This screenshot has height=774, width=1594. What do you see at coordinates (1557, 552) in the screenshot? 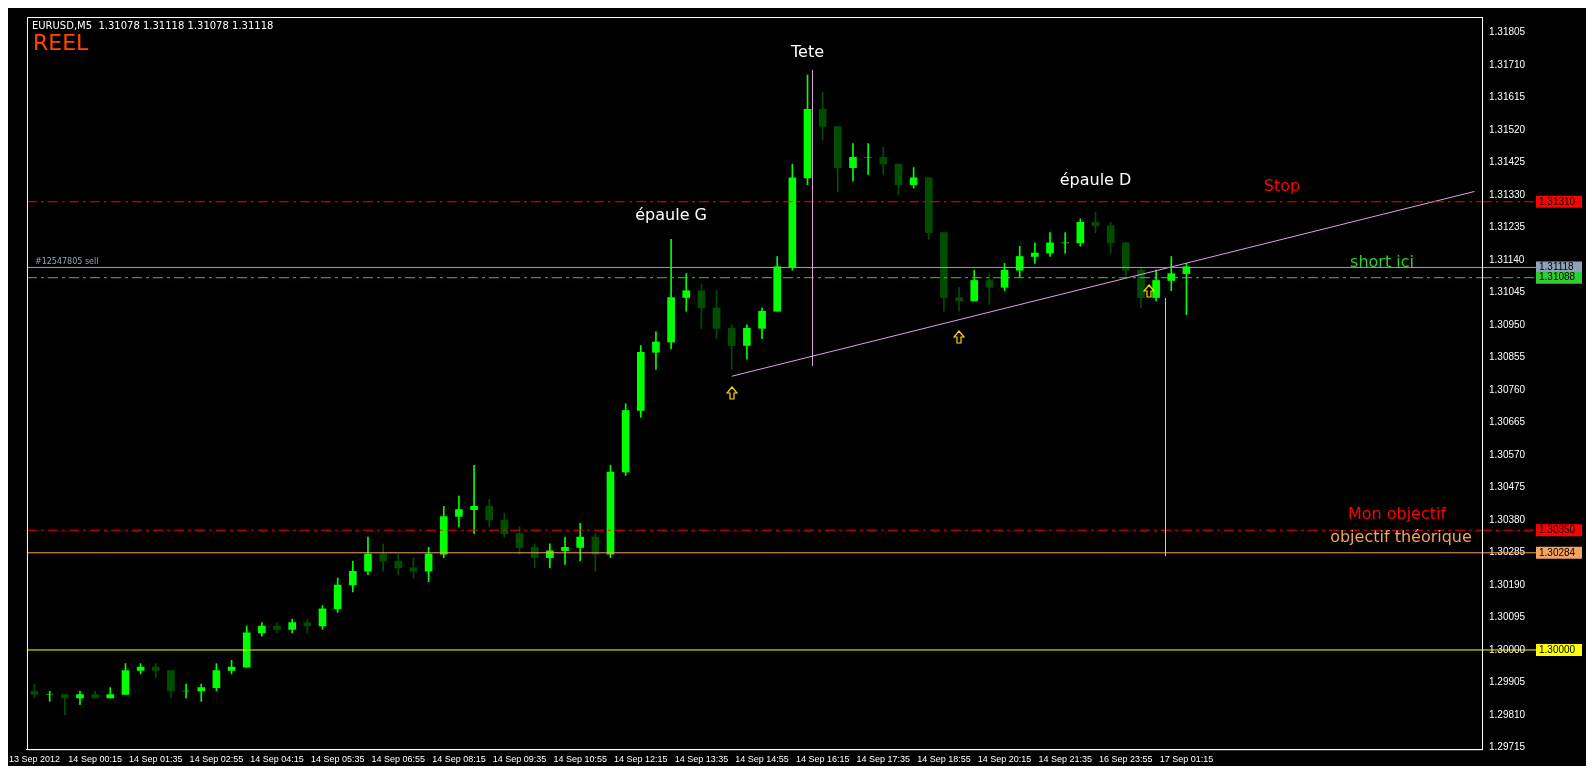
I see `ref-line-label: 1.30284` at bounding box center [1557, 552].